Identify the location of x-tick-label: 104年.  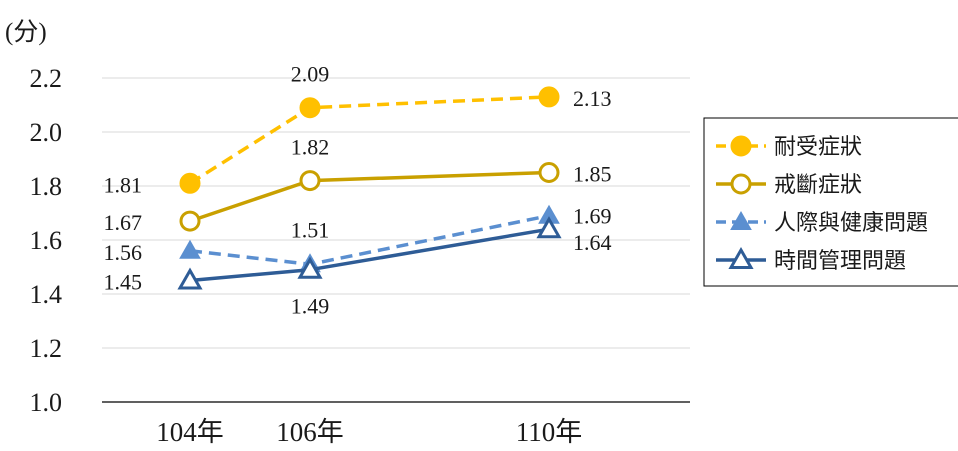
(190, 431).